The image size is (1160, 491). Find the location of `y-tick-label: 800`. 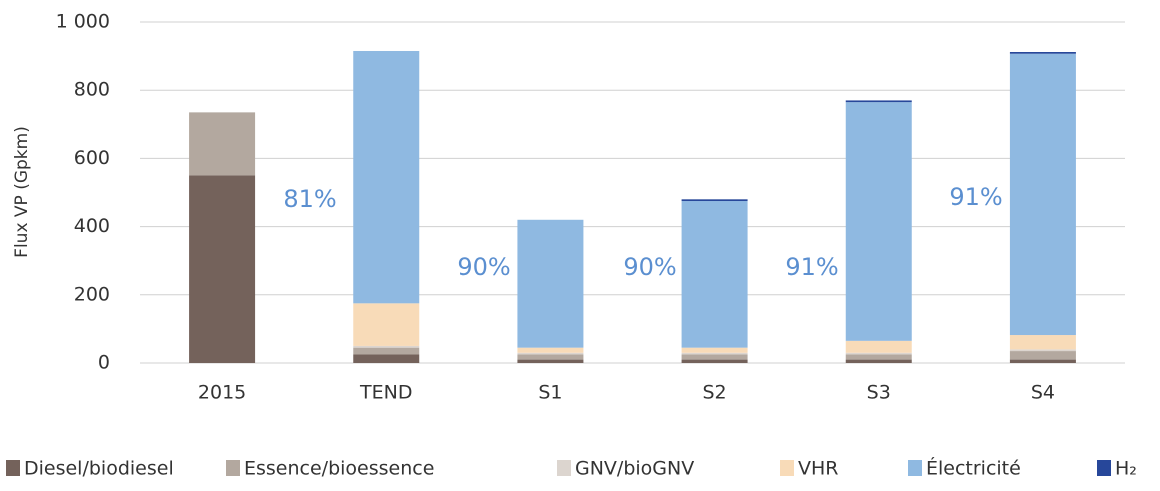

y-tick-label: 800 is located at coordinates (92, 90).